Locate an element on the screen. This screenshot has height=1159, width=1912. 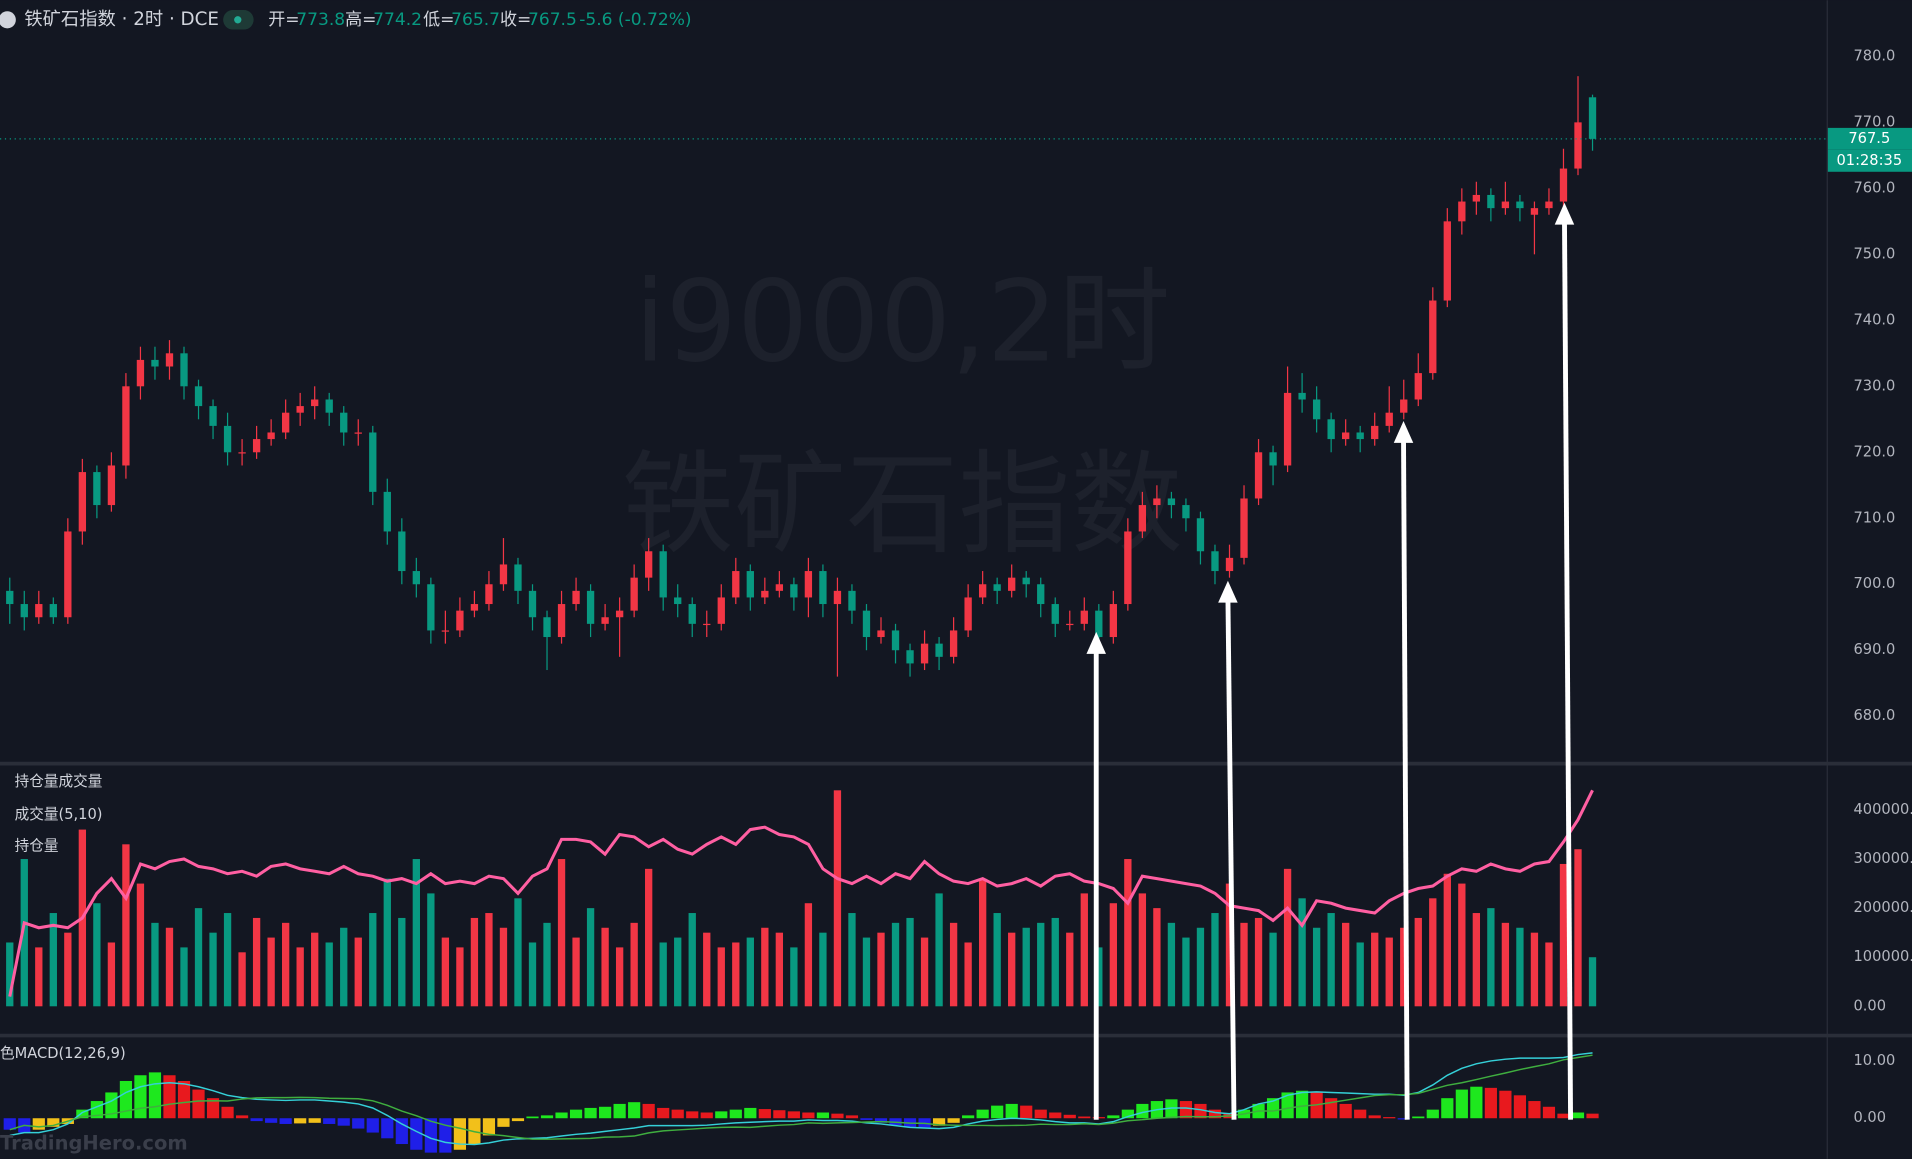
y-tick-label: 400000.00 is located at coordinates (1882, 809).